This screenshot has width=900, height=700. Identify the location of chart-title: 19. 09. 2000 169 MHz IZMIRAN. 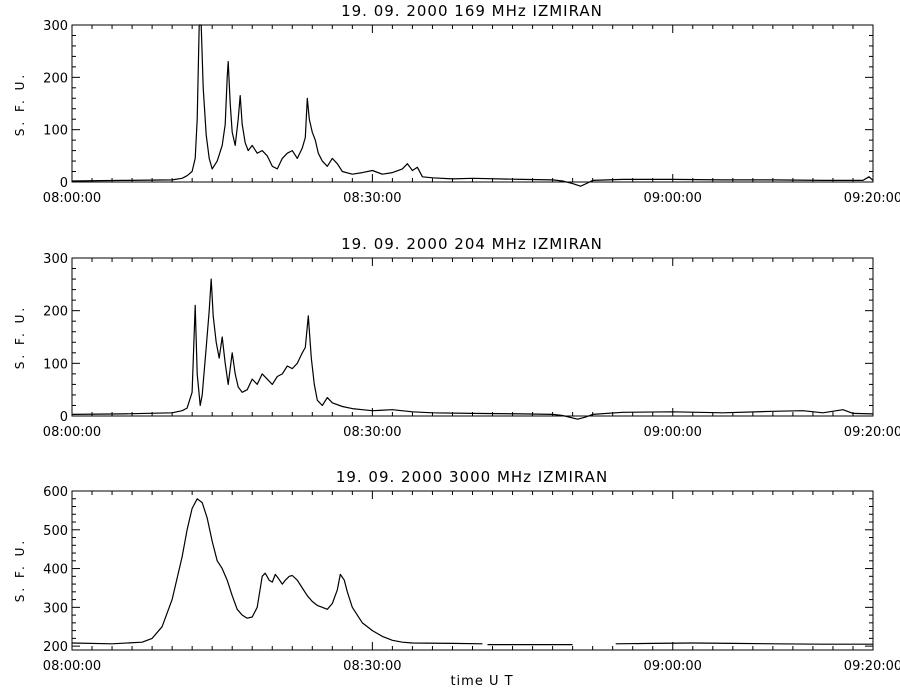
(472, 11).